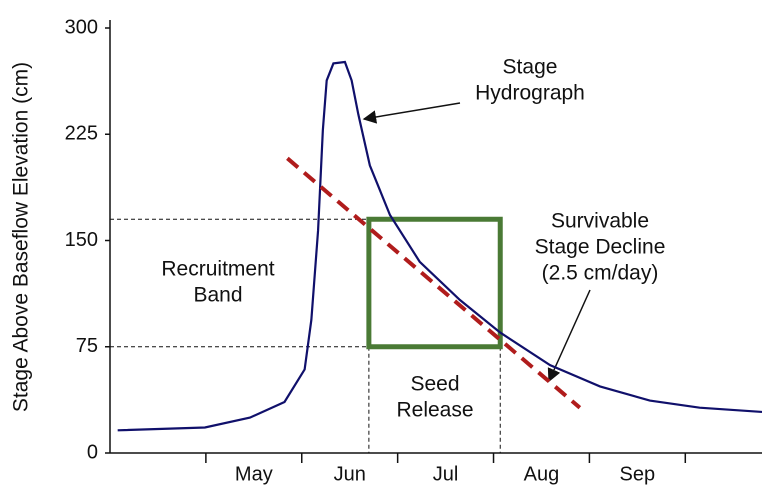 This screenshot has width=762, height=489. Describe the element at coordinates (434, 410) in the screenshot. I see `annotation: Release` at that location.